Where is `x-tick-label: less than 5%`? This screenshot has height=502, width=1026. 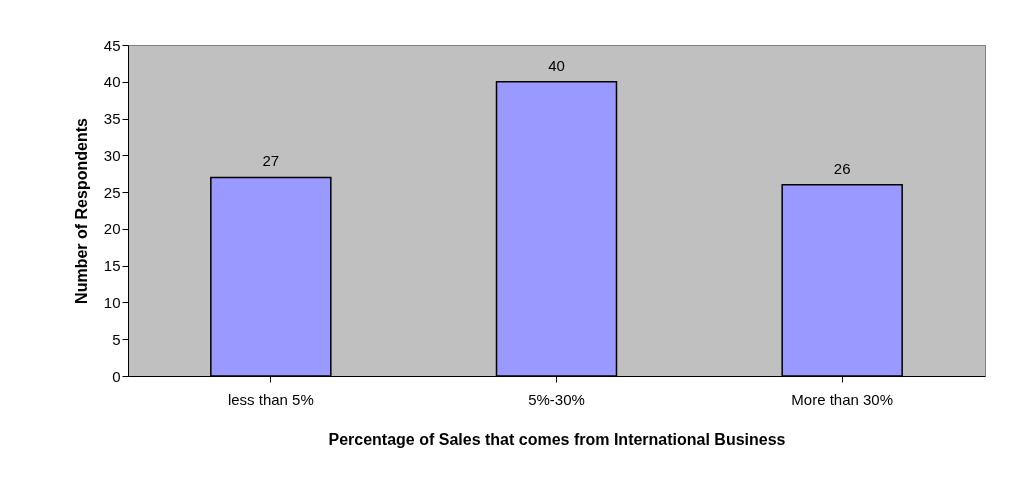 x-tick-label: less than 5% is located at coordinates (270, 399).